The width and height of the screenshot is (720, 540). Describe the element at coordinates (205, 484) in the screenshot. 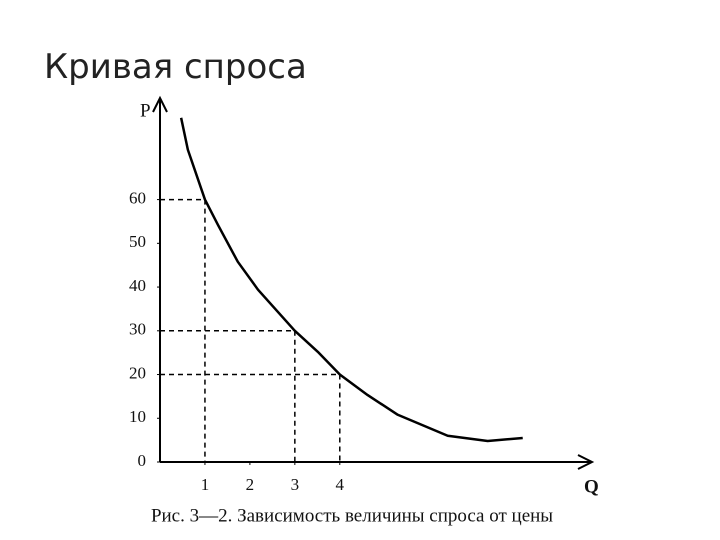

I see `x-tick-label: 1` at that location.